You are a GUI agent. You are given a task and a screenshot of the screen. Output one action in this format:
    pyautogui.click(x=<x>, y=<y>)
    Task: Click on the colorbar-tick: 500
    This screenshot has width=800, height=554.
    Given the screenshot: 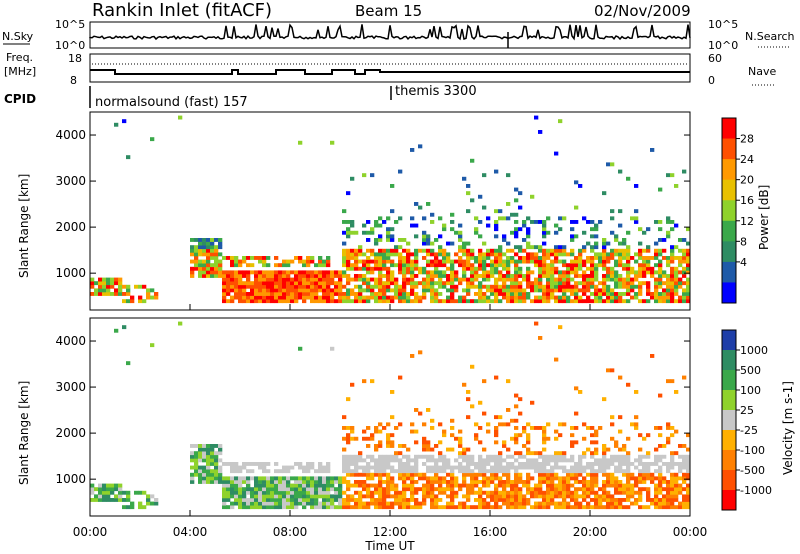 What is the action you would take?
    pyautogui.click(x=750, y=370)
    